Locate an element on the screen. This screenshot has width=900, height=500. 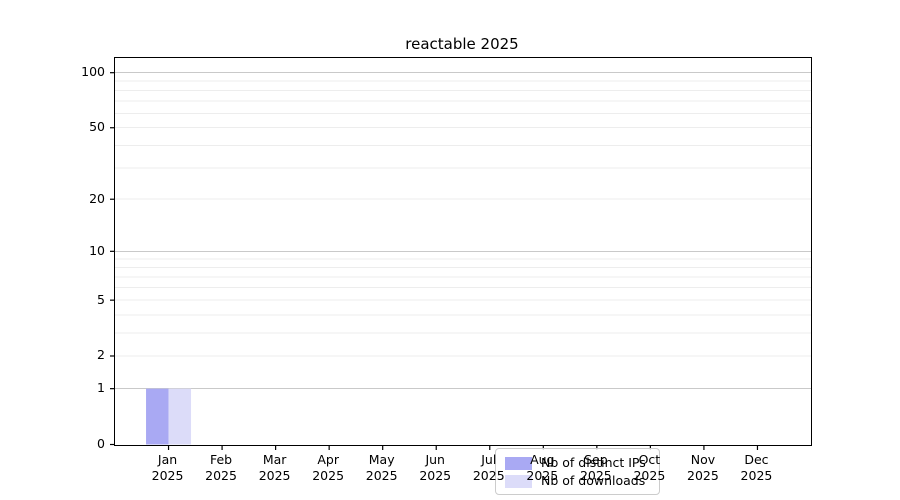
x-tick-label: Apr 2025 is located at coordinates (328, 467).